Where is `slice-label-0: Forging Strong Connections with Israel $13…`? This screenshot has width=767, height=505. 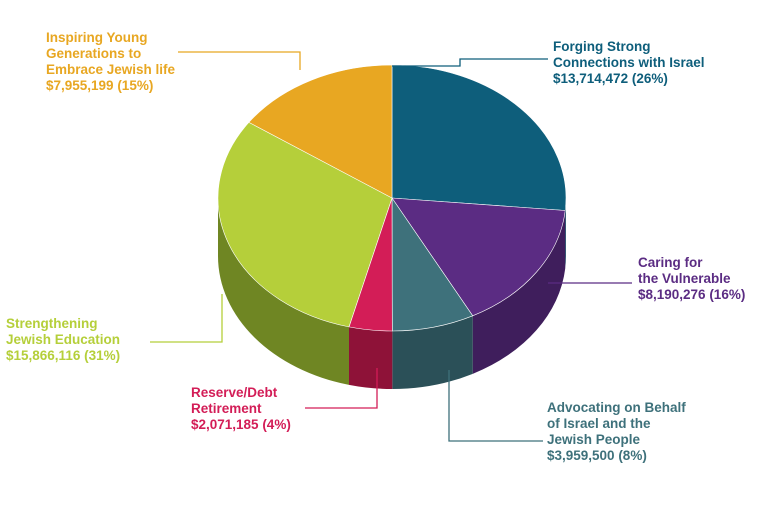 slice-label-0: Forging Strong Connections with Israel $13… is located at coordinates (629, 62).